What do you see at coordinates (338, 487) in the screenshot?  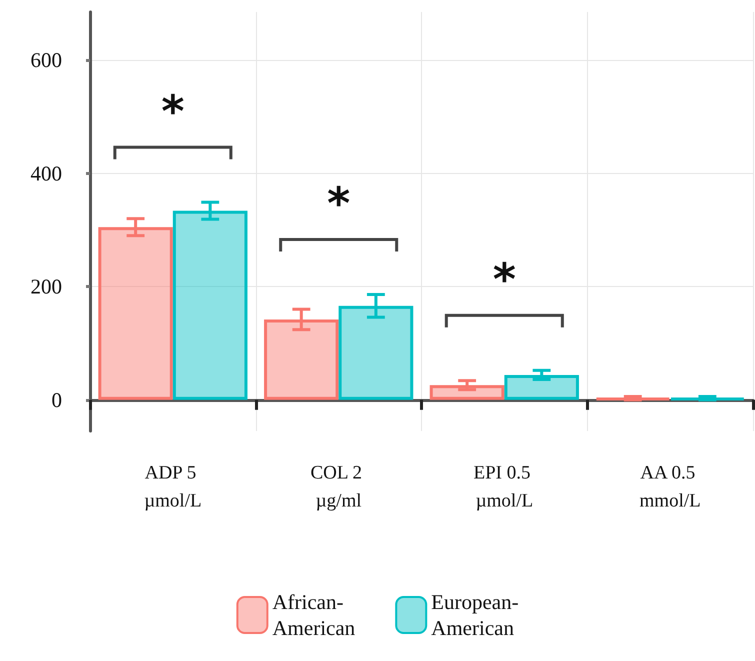 I see `x-tick-label: COL 2 µg/ml` at bounding box center [338, 487].